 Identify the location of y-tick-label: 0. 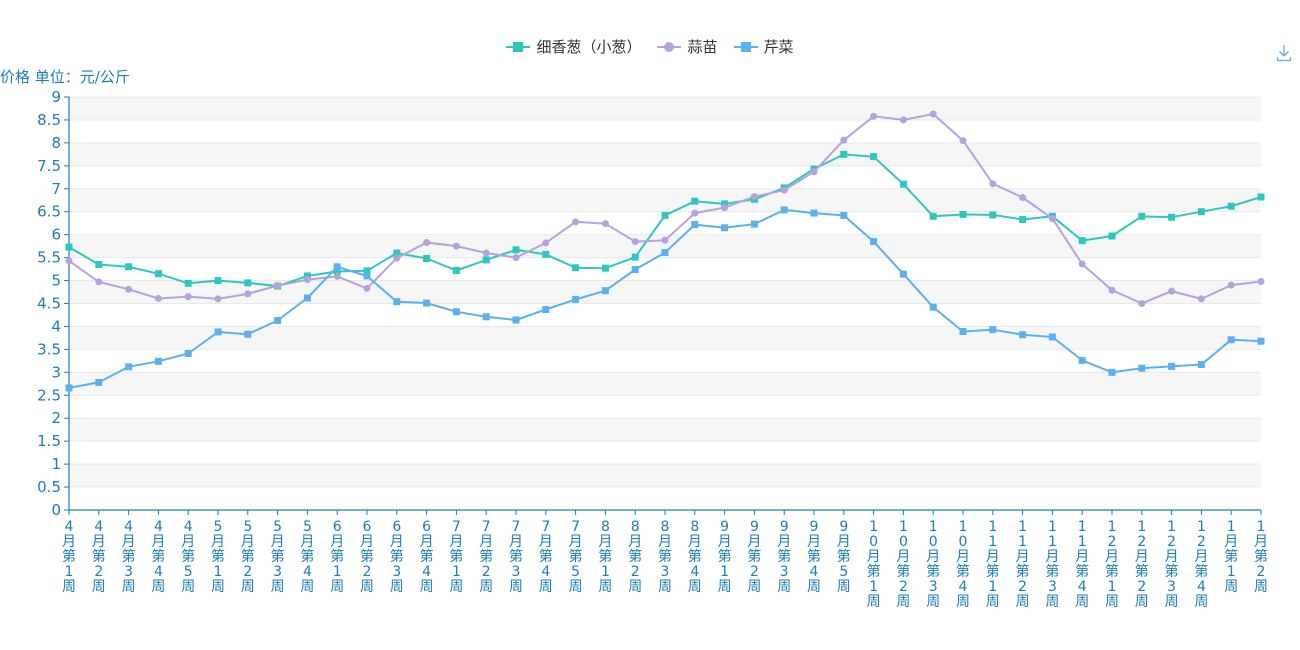
(56, 510).